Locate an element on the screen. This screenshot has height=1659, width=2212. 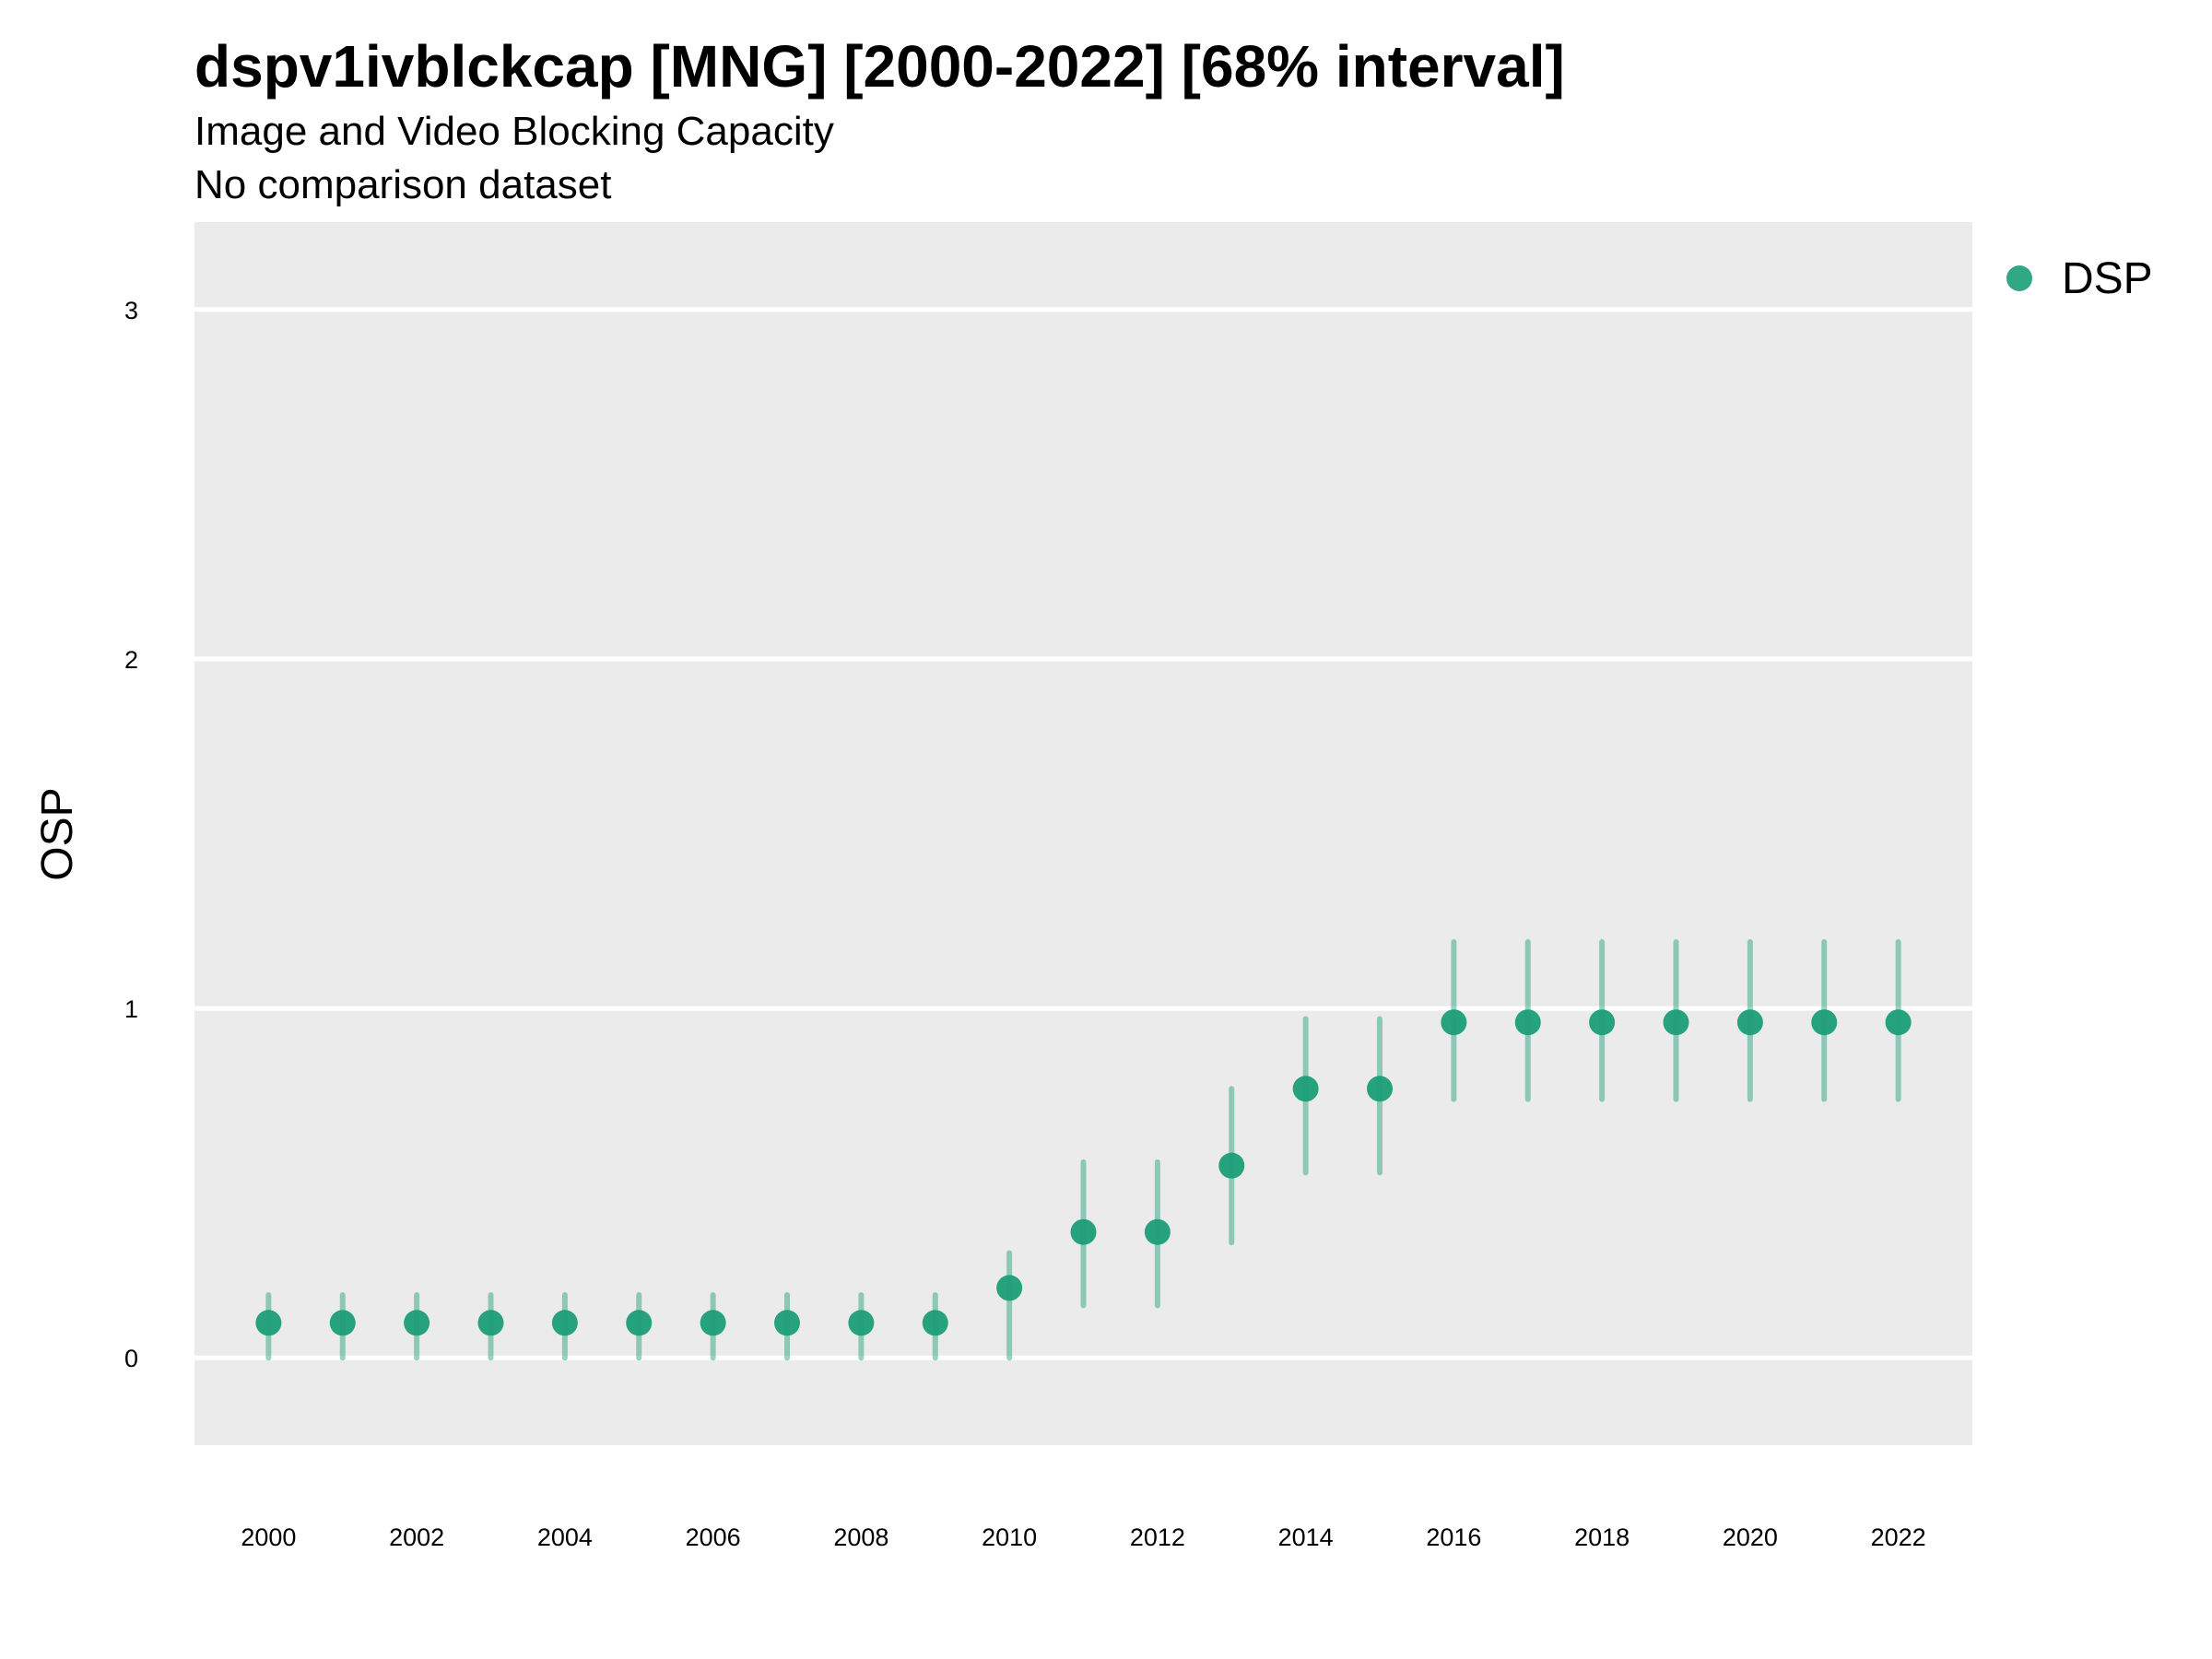
legend-label-dsp: DSP is located at coordinates (2107, 278).